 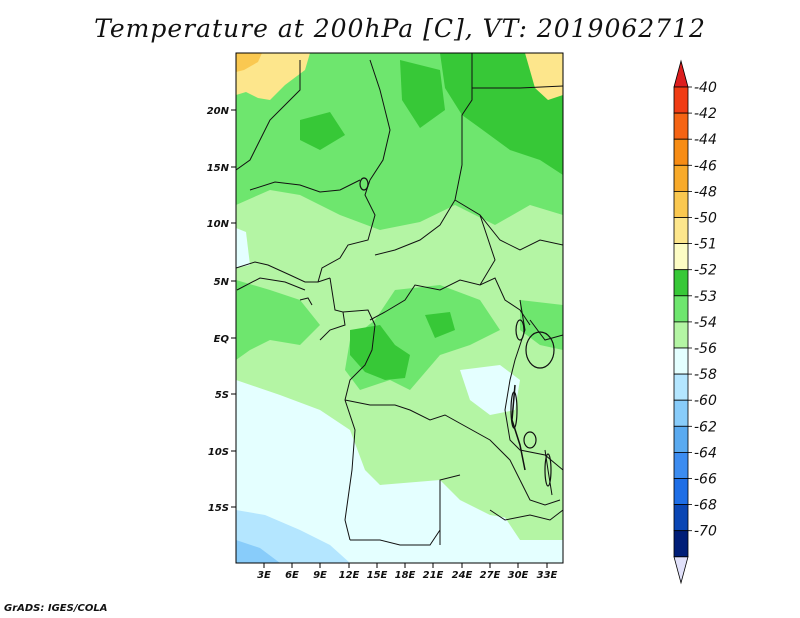 What do you see at coordinates (705, 166) in the screenshot?
I see `legend-label: -46` at bounding box center [705, 166].